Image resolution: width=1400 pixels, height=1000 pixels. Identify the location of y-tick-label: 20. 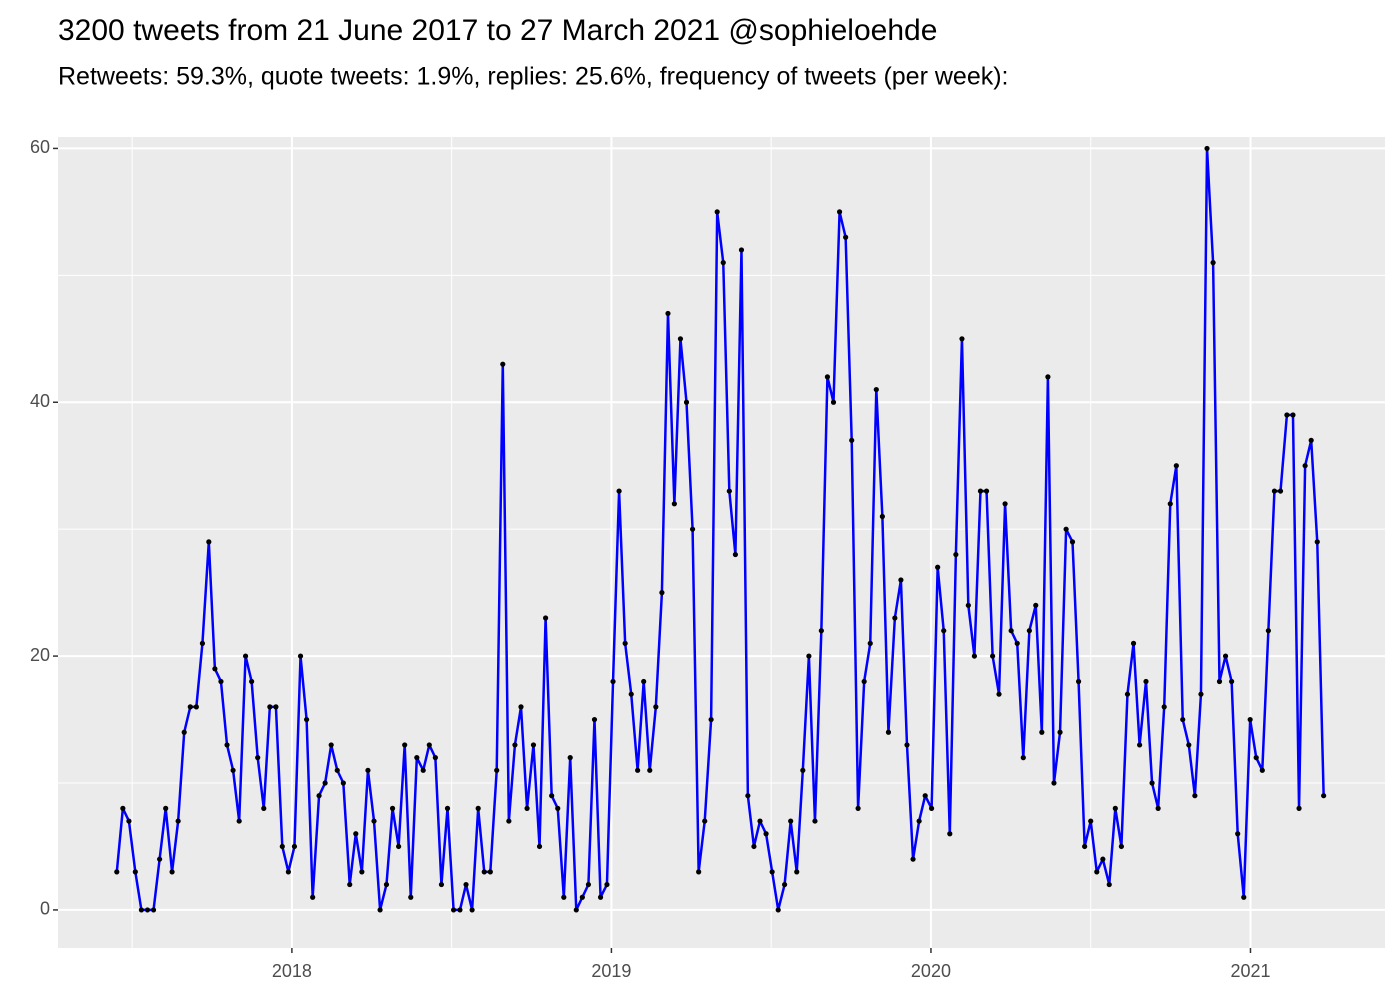
(40, 655).